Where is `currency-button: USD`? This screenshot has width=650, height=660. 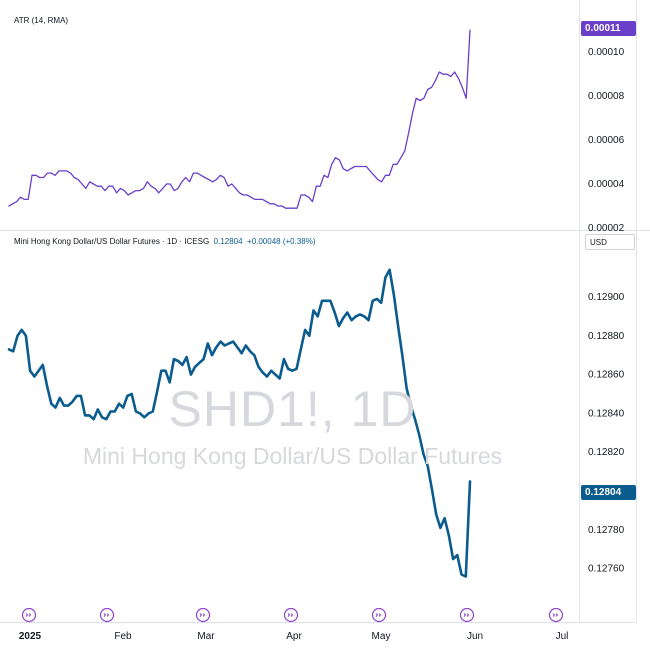 currency-button: USD is located at coordinates (610, 242).